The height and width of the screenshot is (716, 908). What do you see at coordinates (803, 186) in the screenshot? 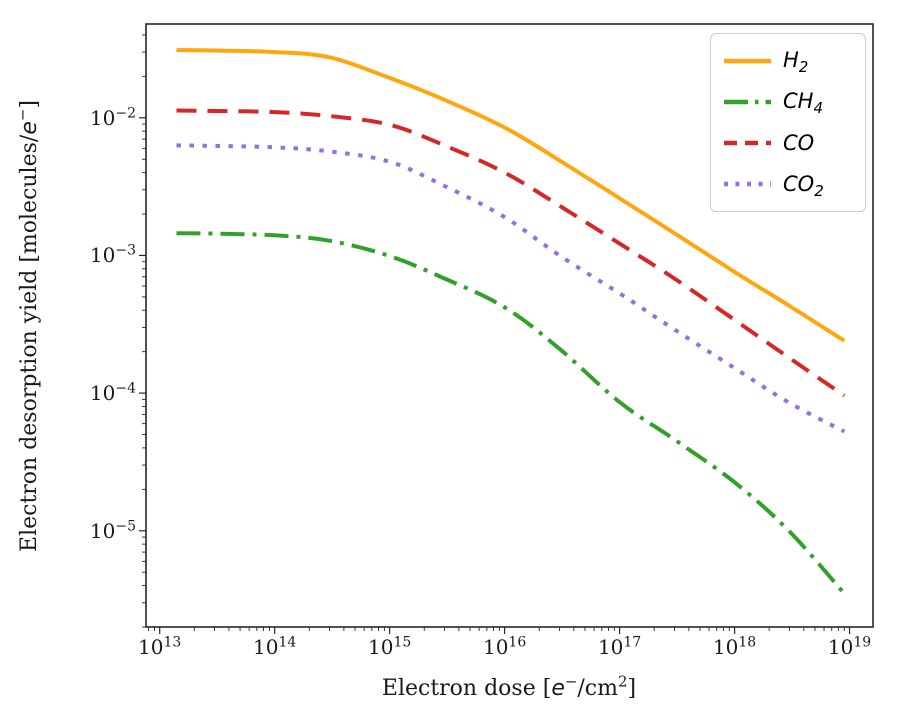
I see `legend-label-co2: CO2` at bounding box center [803, 186].